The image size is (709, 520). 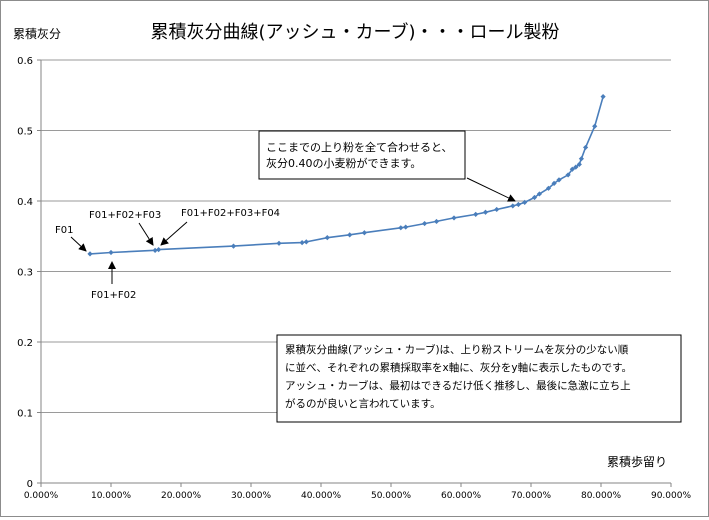 What do you see at coordinates (359, 147) in the screenshot?
I see `callout-line-1: ここまでの上り粉を全て合わせると、` at bounding box center [359, 147].